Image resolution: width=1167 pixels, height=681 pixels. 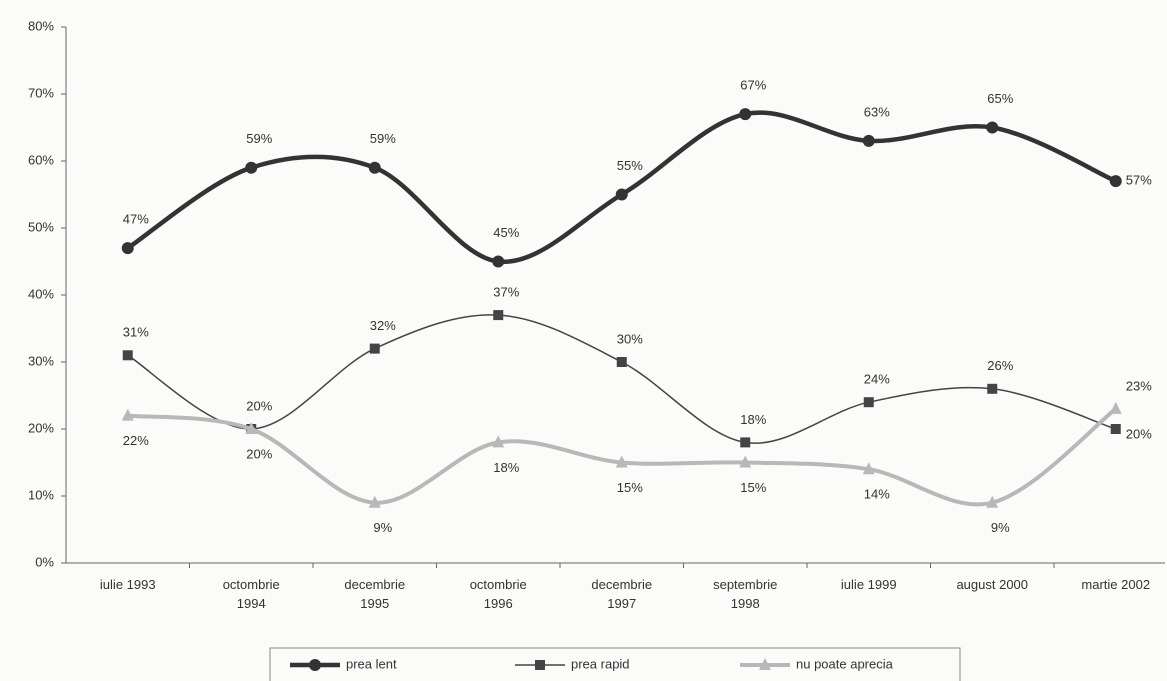 I want to click on data-label: 37%, so click(x=506, y=292).